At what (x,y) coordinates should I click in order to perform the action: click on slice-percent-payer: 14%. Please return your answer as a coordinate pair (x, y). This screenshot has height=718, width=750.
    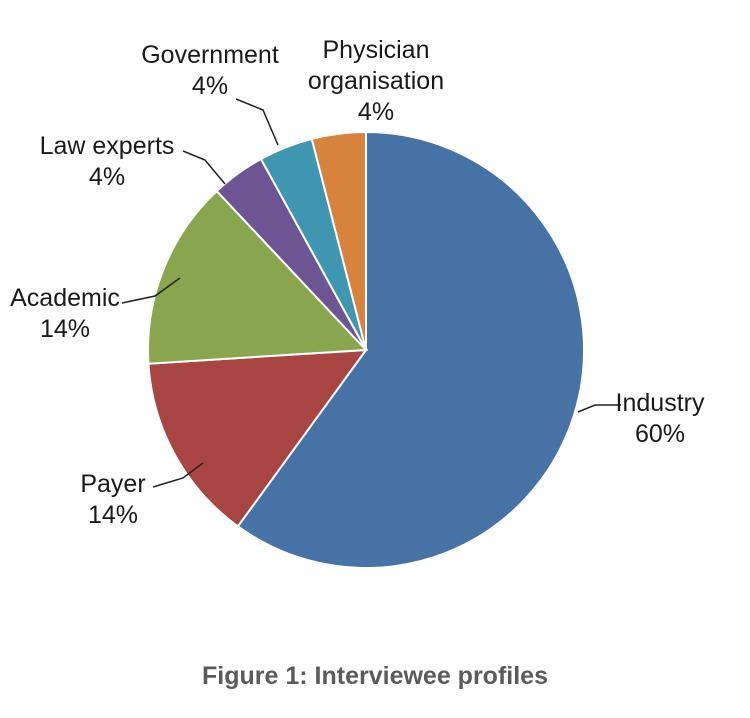
    Looking at the image, I should click on (113, 515).